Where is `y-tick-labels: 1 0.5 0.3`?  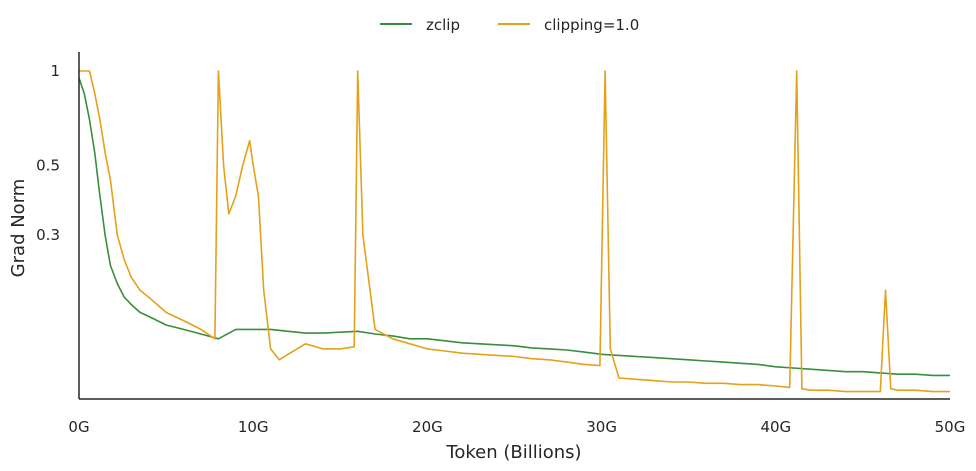 y-tick-labels: 1 0.5 0.3 is located at coordinates (48, 153).